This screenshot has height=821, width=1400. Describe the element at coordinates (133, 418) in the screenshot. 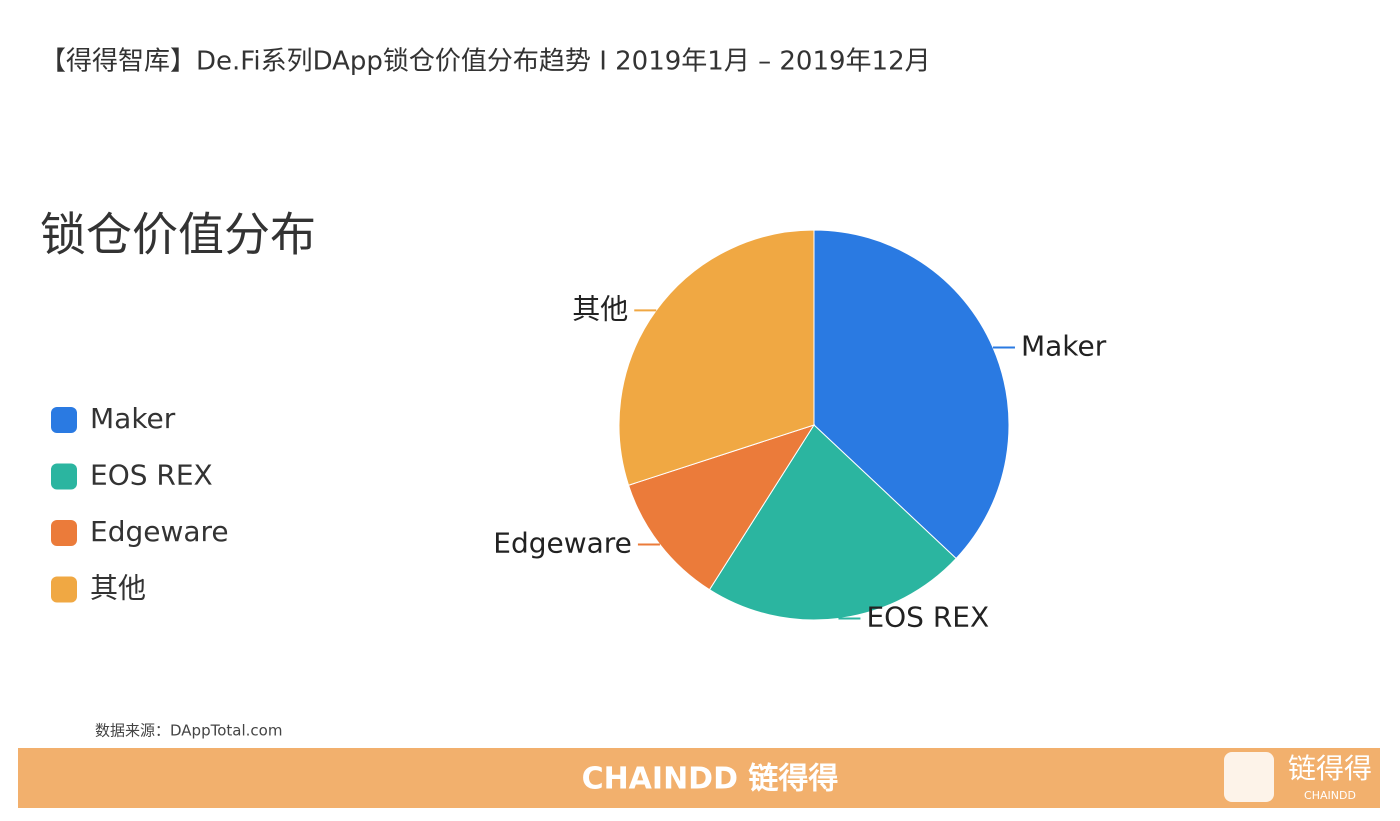

I see `legend-label: Maker` at that location.